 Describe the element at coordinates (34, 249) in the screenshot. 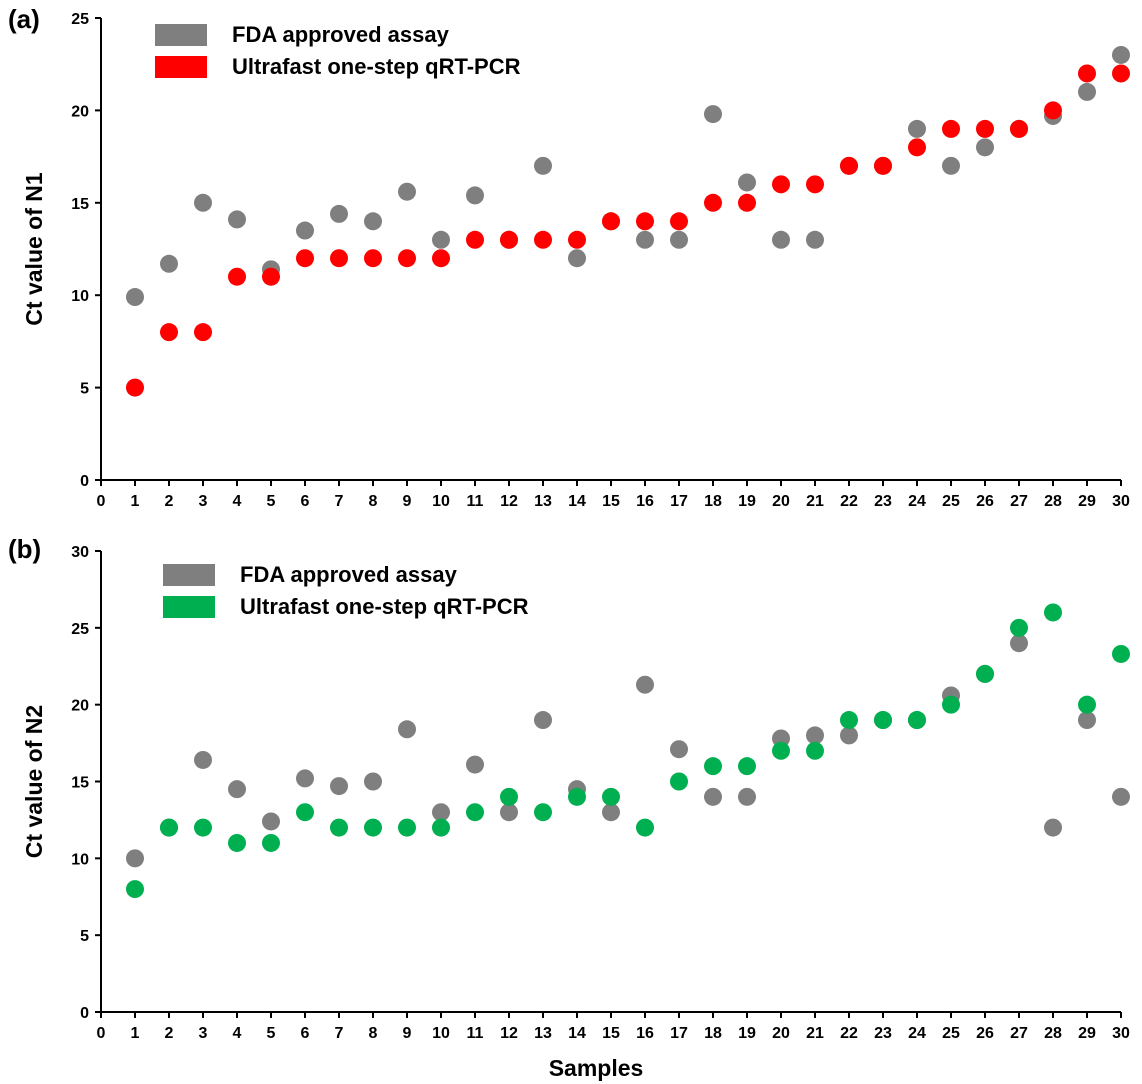

I see `y-axis-title: Ct value of N1` at that location.